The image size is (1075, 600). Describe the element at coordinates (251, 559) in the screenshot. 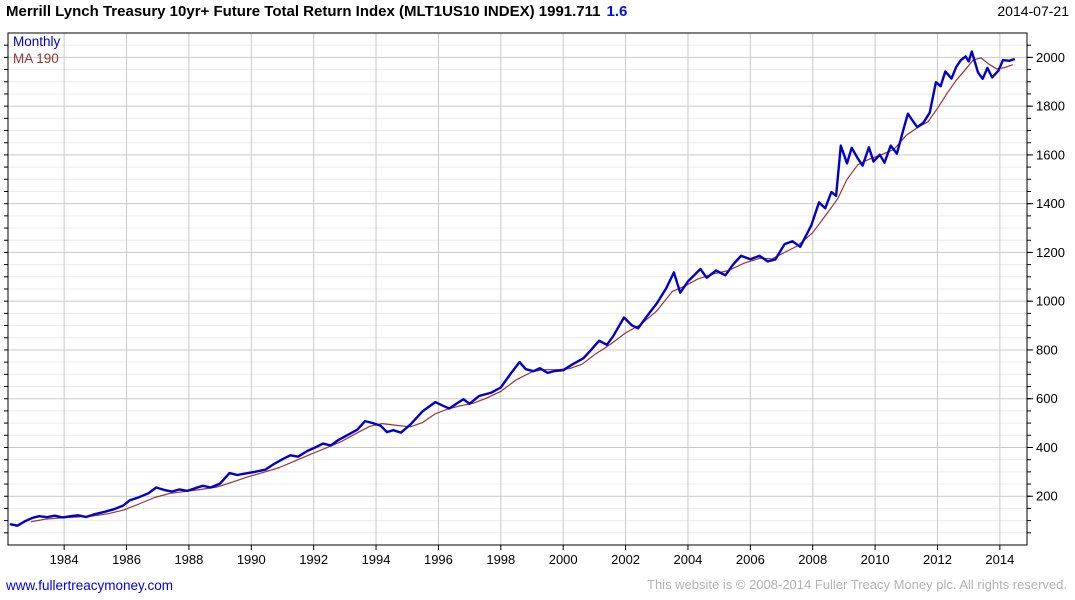

I see `x-axis-label: 1990` at that location.